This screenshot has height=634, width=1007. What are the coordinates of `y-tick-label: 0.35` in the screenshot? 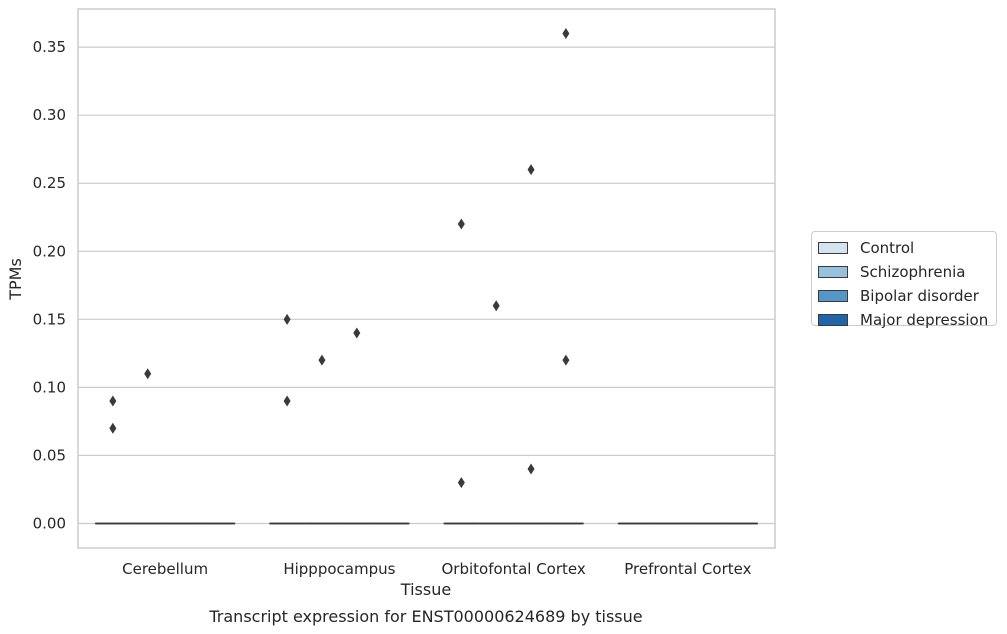 It's located at (49, 47).